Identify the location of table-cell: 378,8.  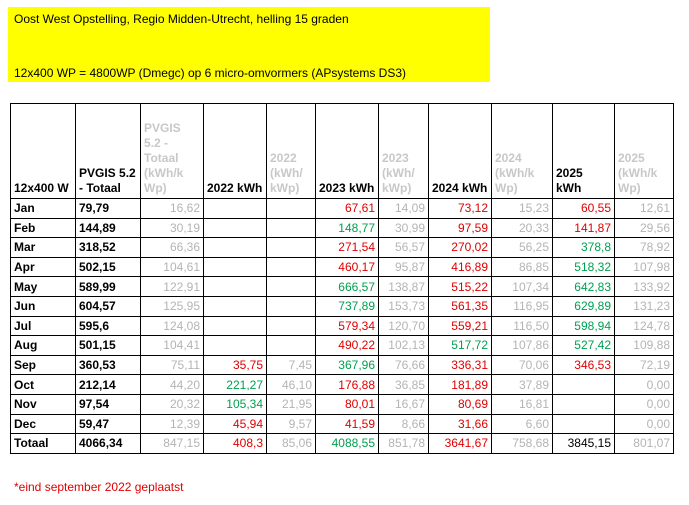
(583, 247).